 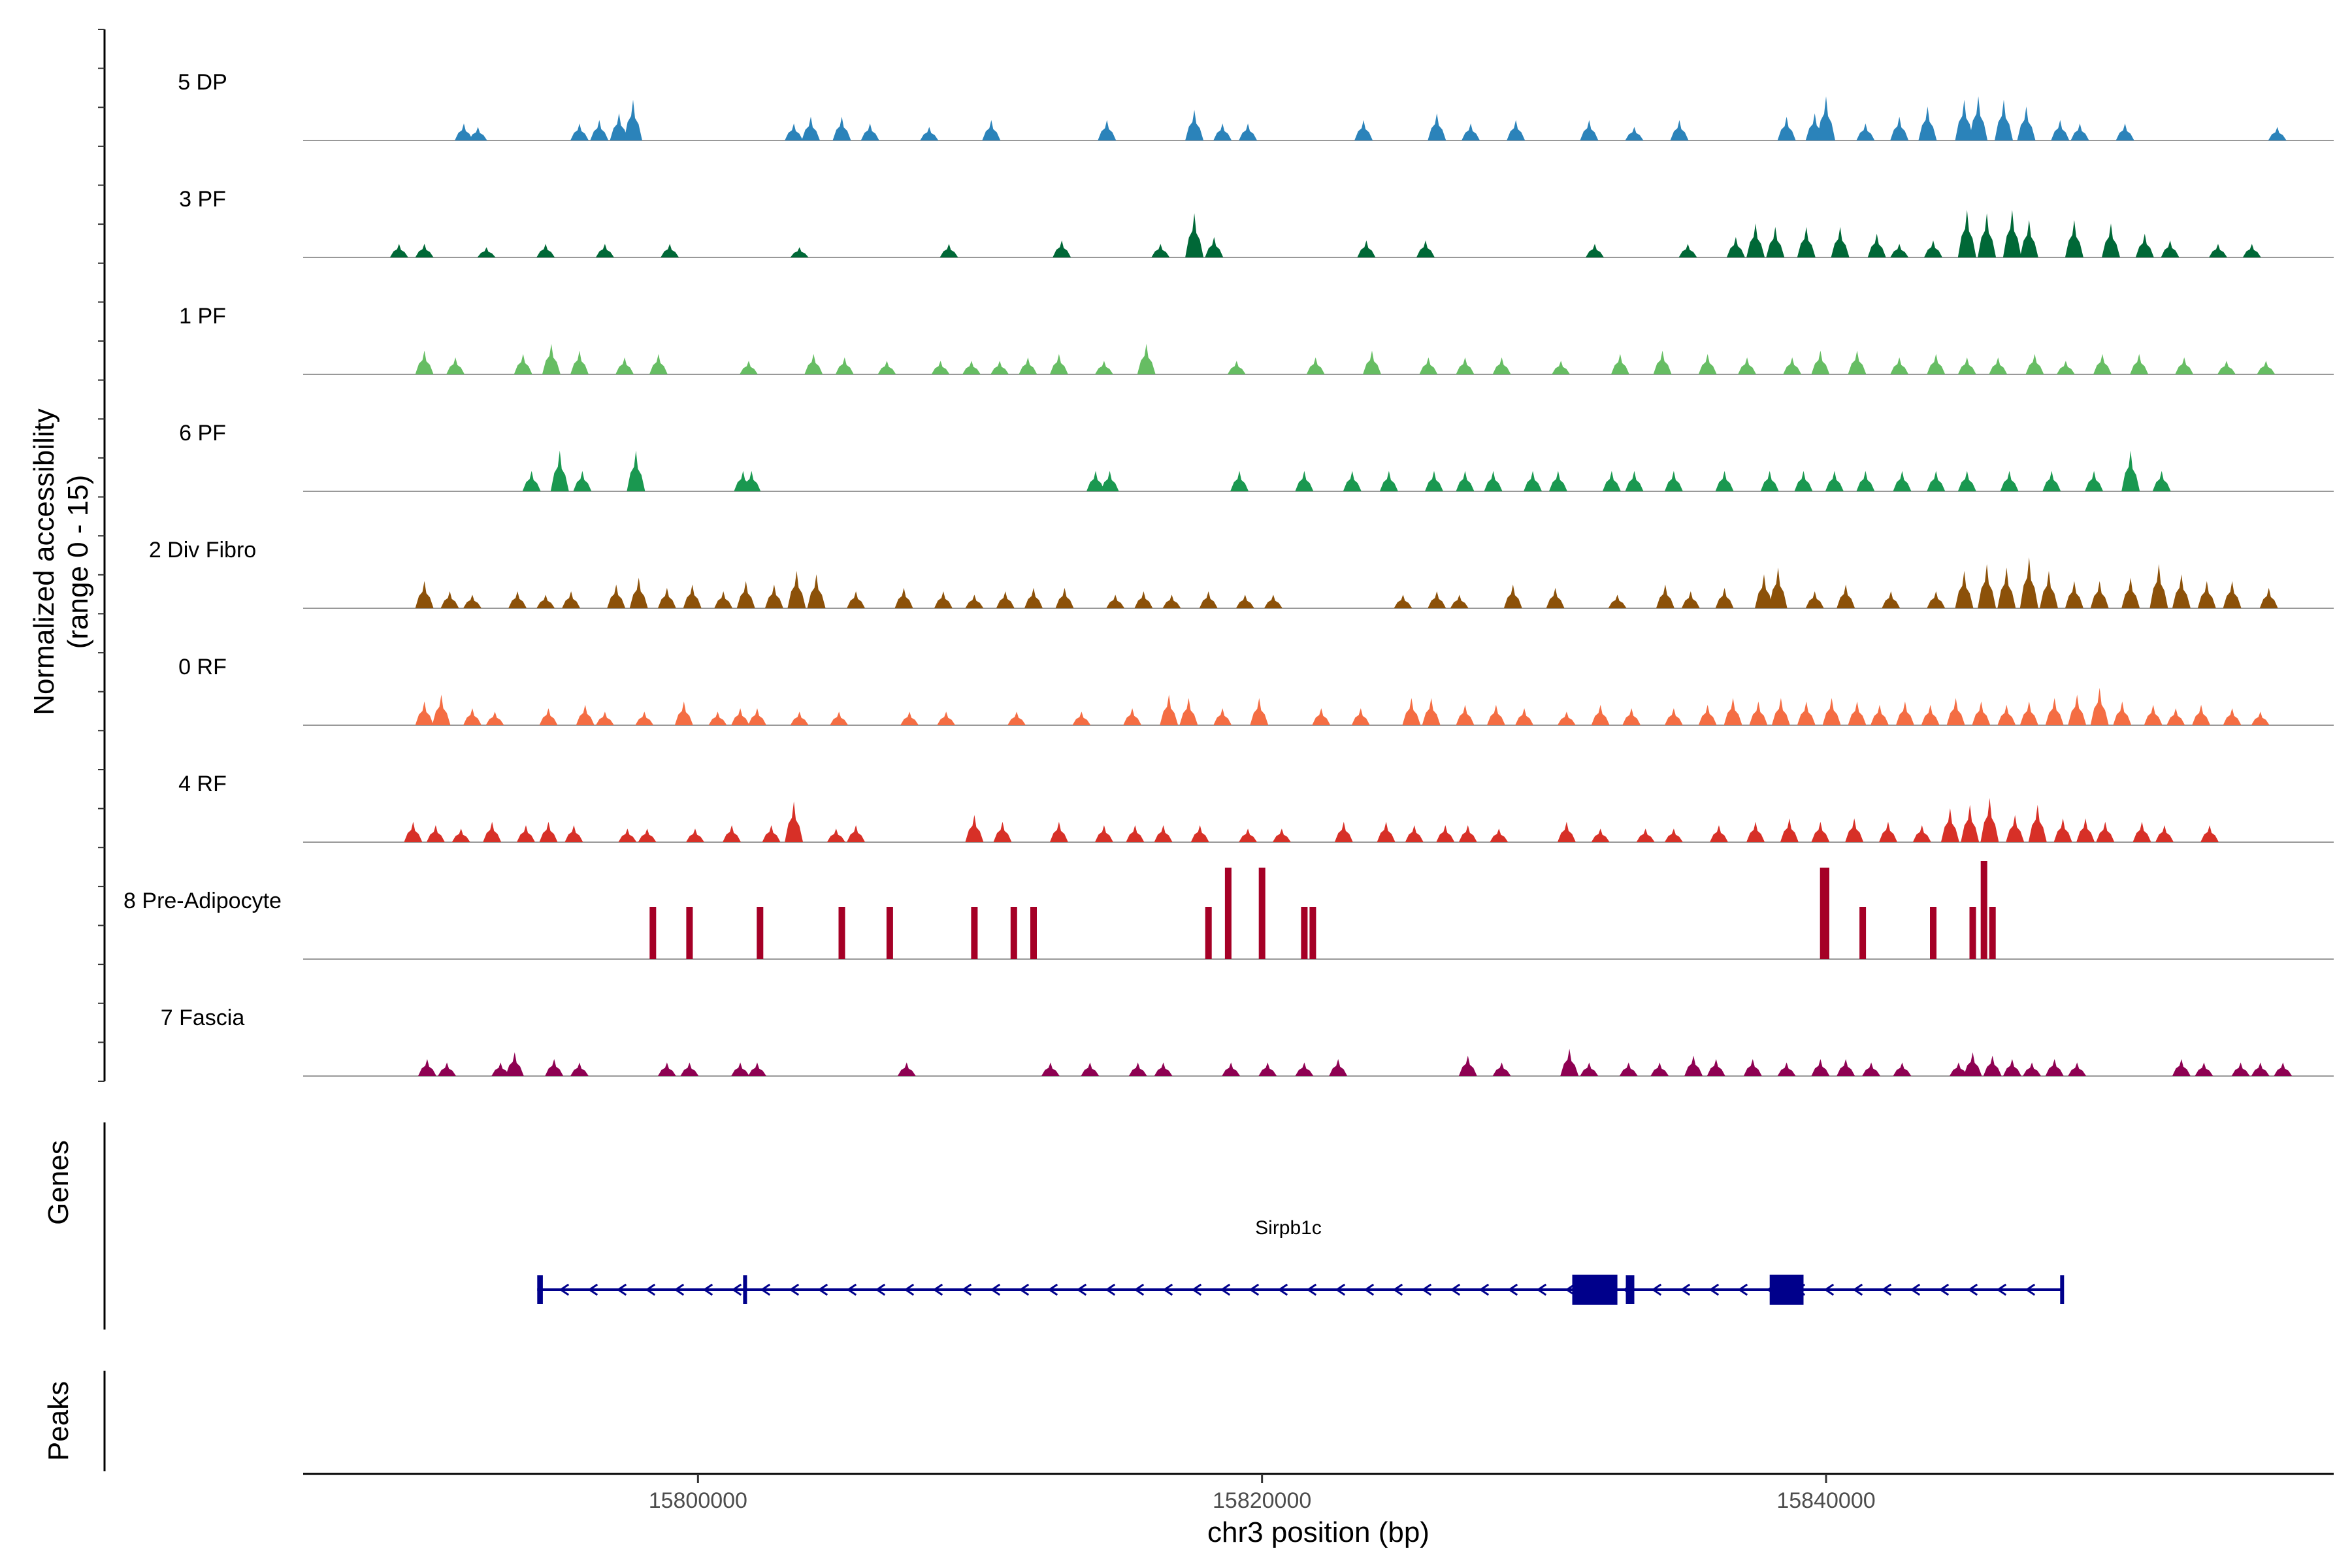 What do you see at coordinates (1256, 339) in the screenshot?
I see `track-1-pf: 1 PF` at bounding box center [1256, 339].